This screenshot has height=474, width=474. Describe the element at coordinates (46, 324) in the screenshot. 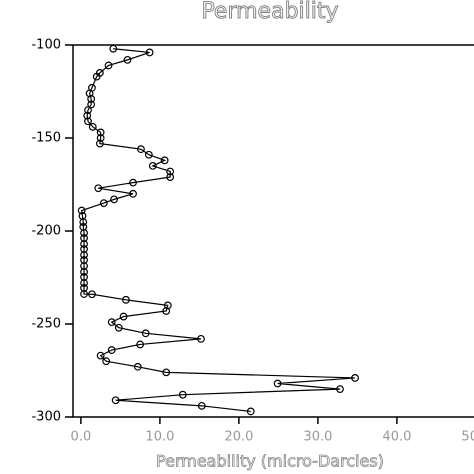

I see `y-tick-label: -250` at that location.